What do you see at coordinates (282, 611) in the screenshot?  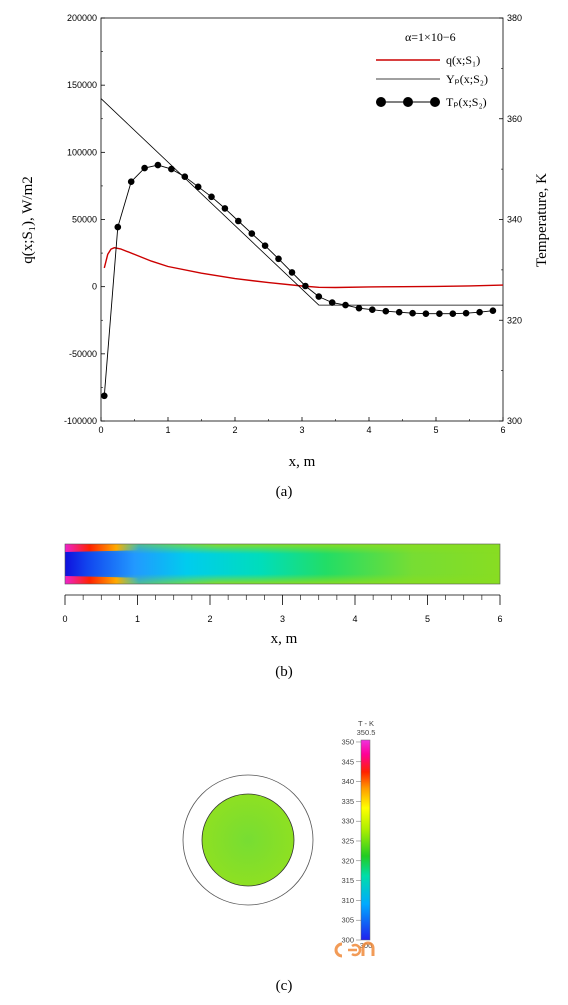 I see `panel-b-heatmap: 0 1 2 3 4 5 6 x, m (b)` at bounding box center [282, 611].